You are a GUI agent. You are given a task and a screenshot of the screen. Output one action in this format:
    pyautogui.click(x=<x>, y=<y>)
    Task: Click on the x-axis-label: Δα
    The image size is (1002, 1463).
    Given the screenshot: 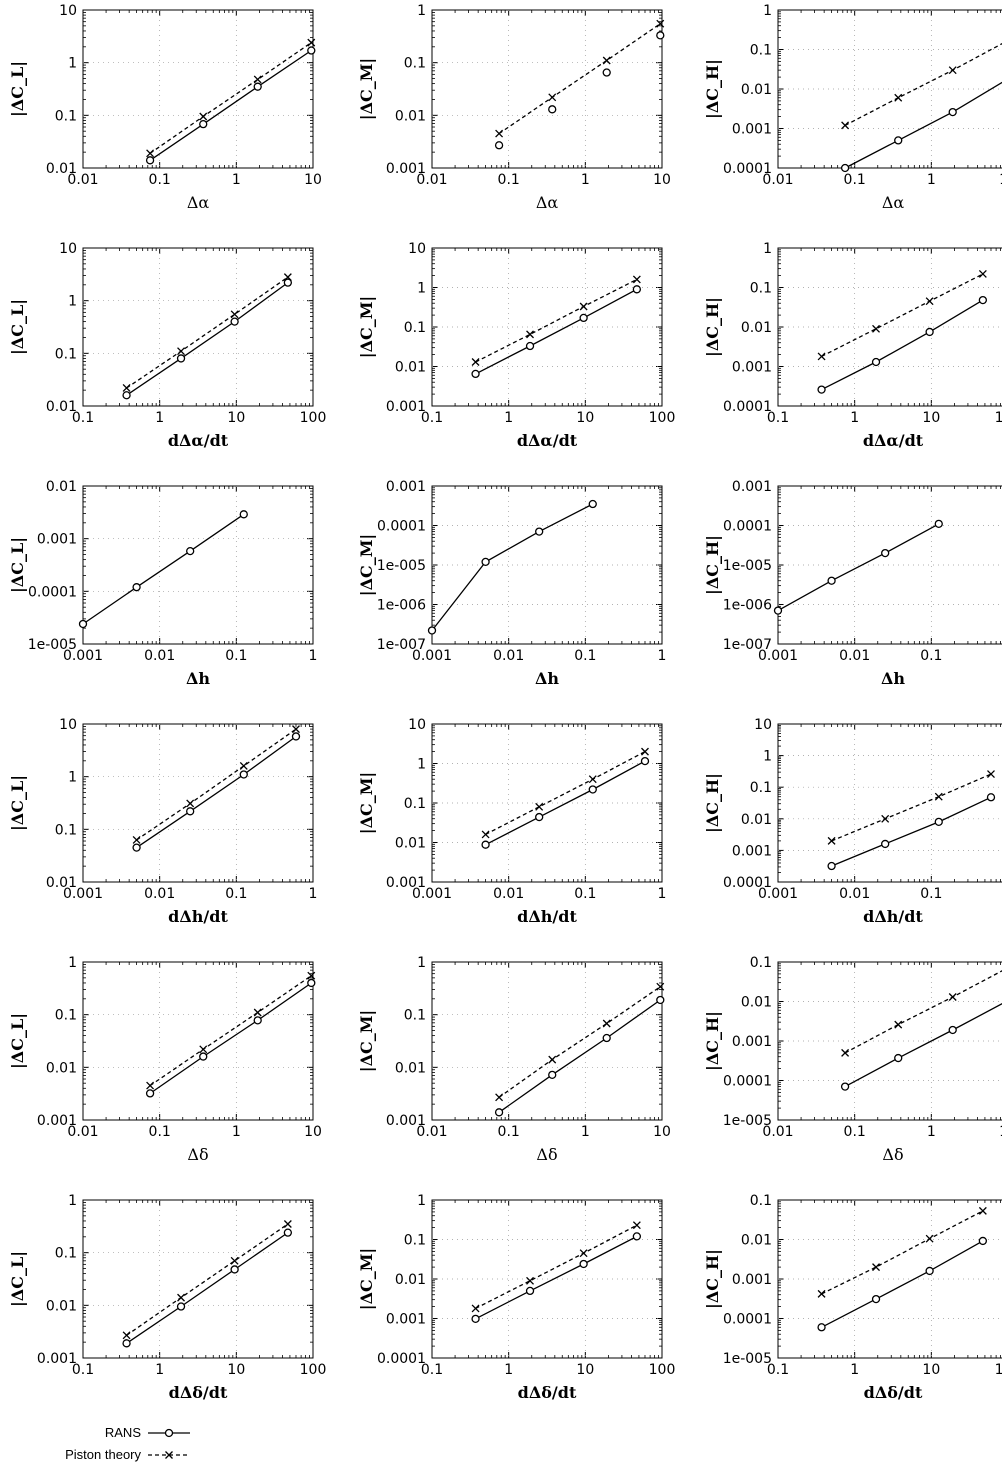 What is the action you would take?
    pyautogui.click(x=893, y=202)
    